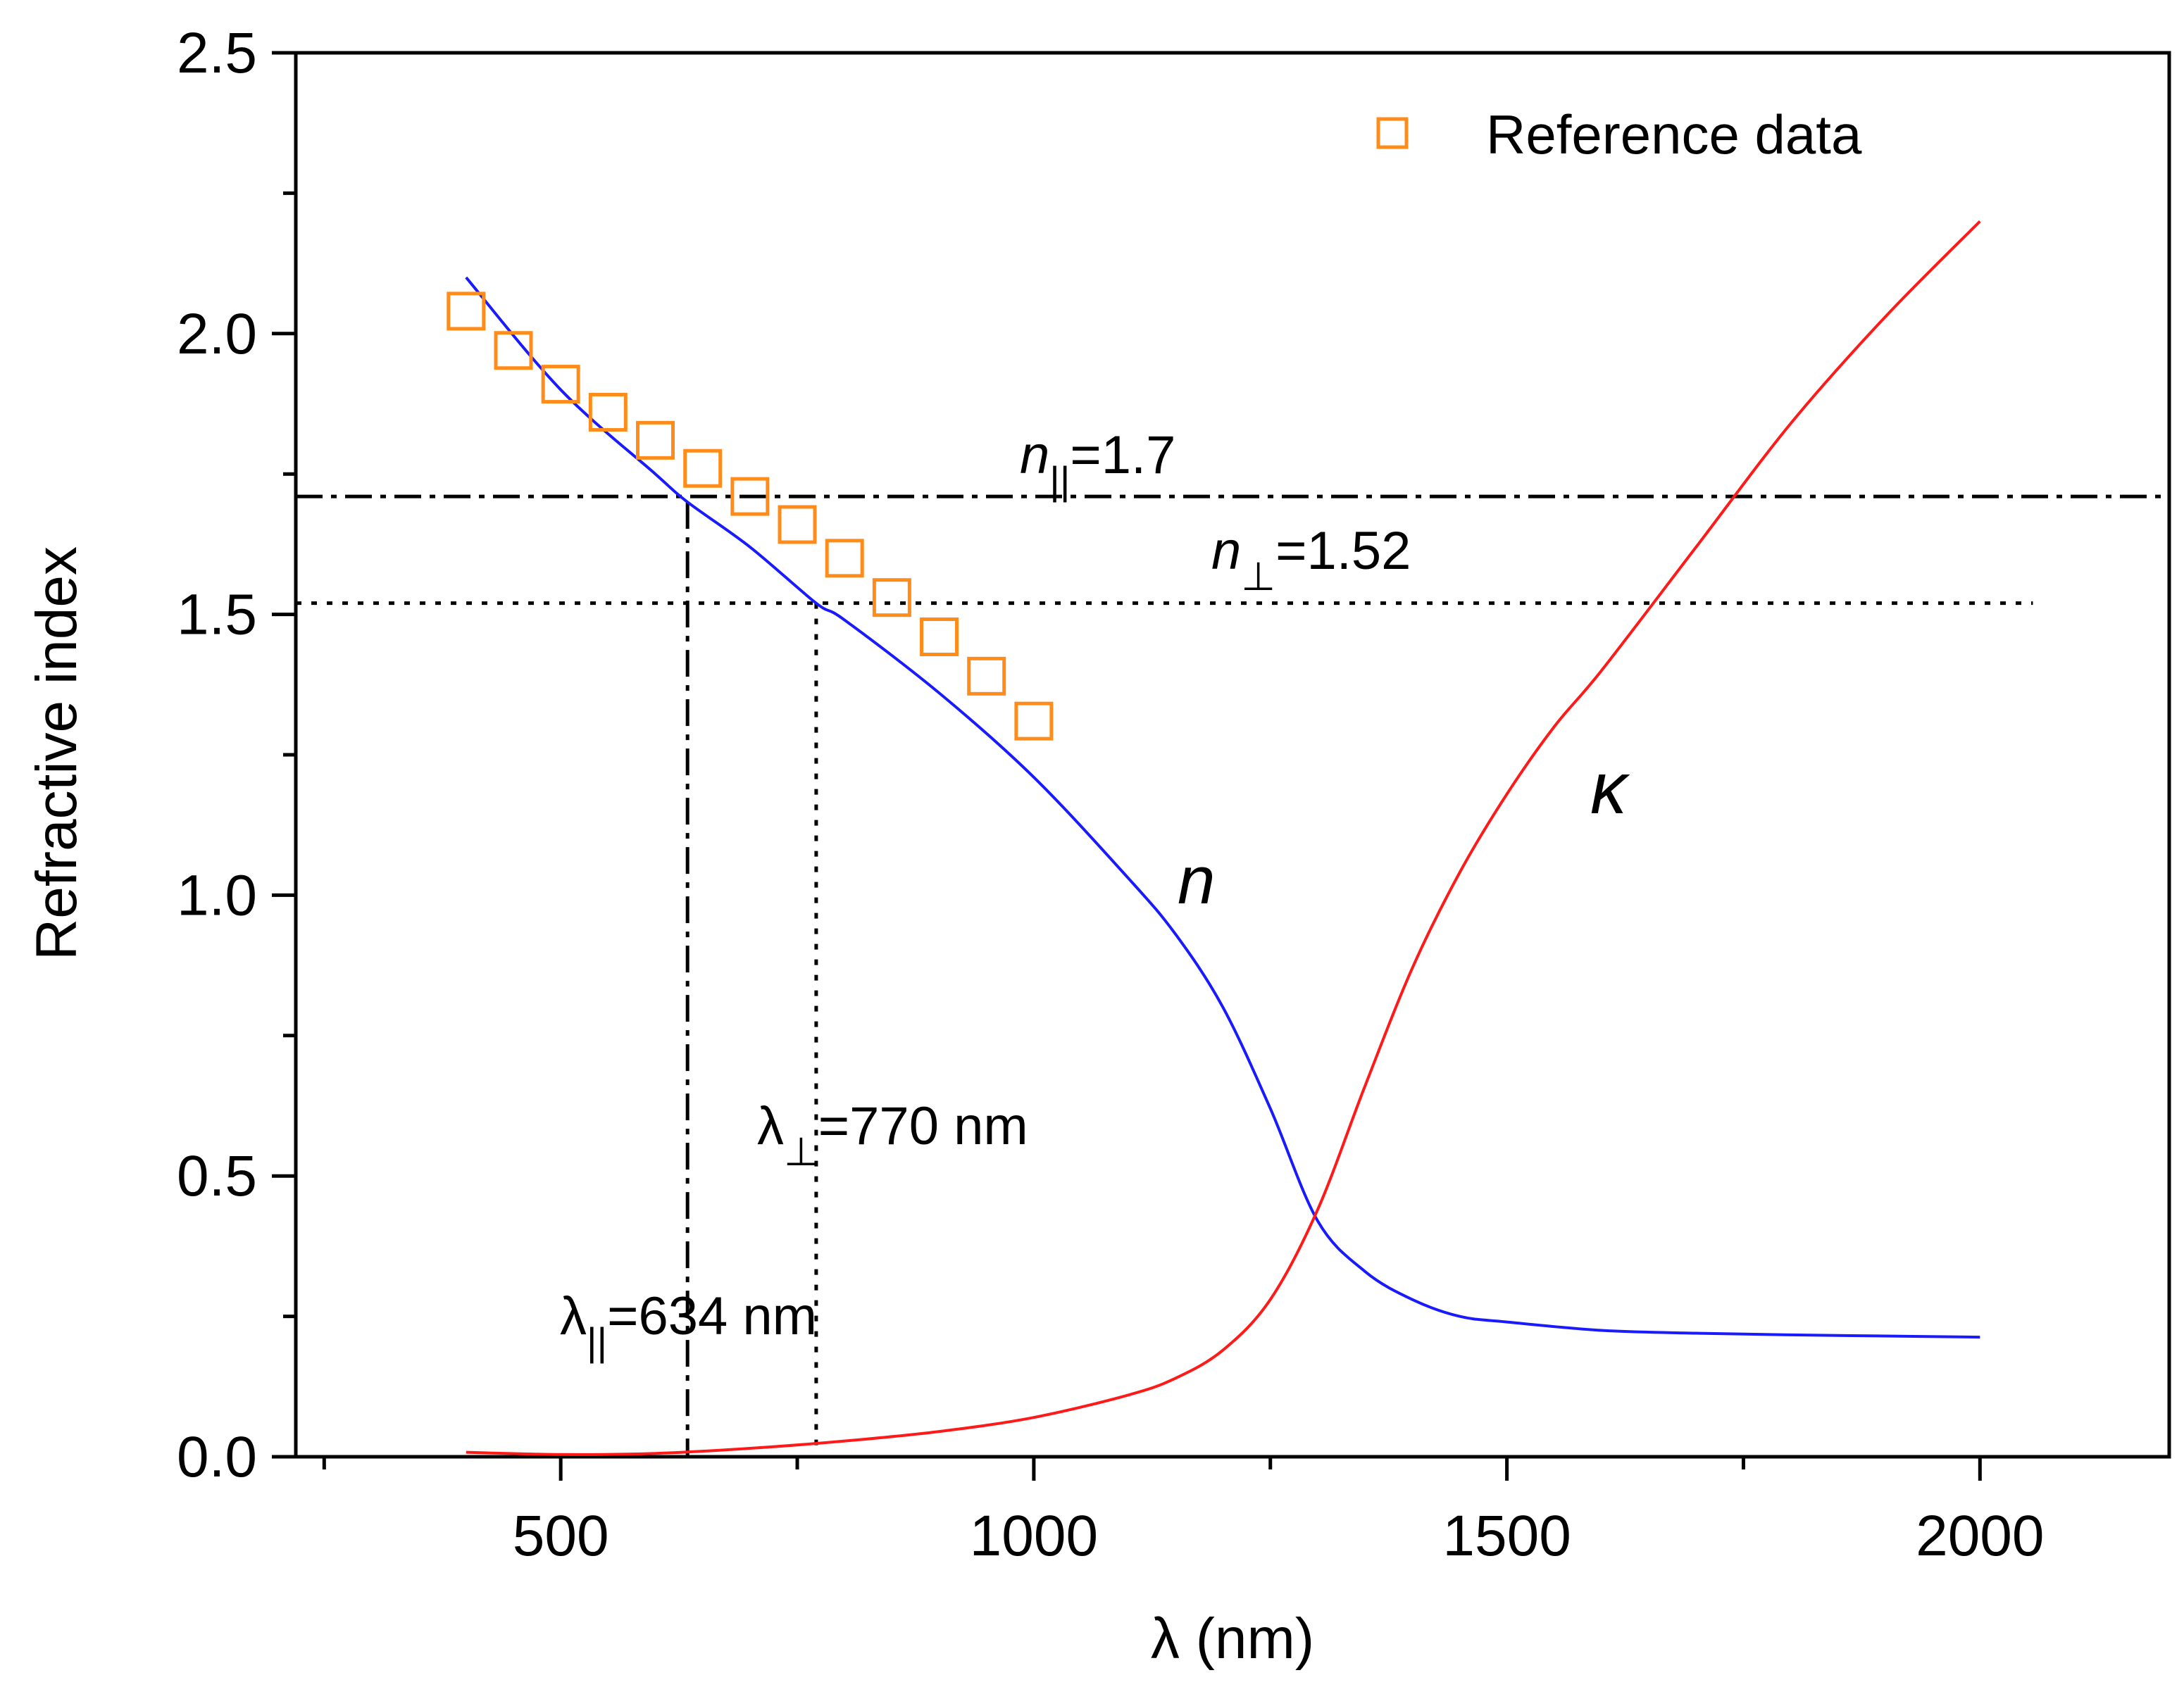  I want to click on x-tick-label: 500, so click(561, 1536).